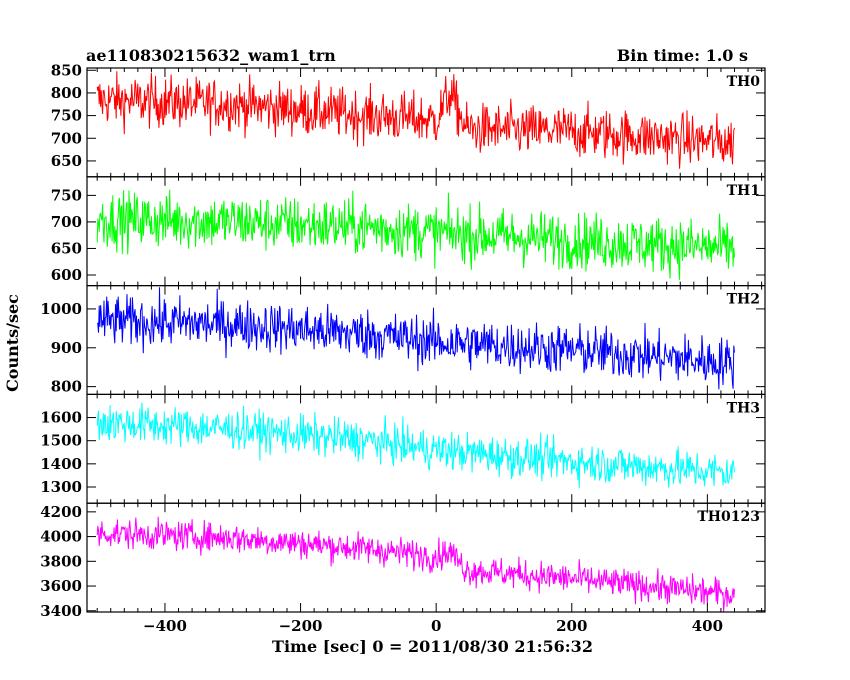 The width and height of the screenshot is (850, 680). What do you see at coordinates (415, 120) in the screenshot?
I see `series-th0` at bounding box center [415, 120].